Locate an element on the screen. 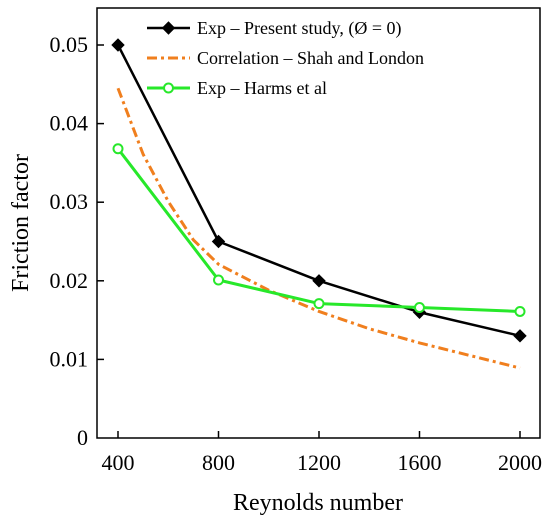  x-tick-label: 800 is located at coordinates (218, 462).